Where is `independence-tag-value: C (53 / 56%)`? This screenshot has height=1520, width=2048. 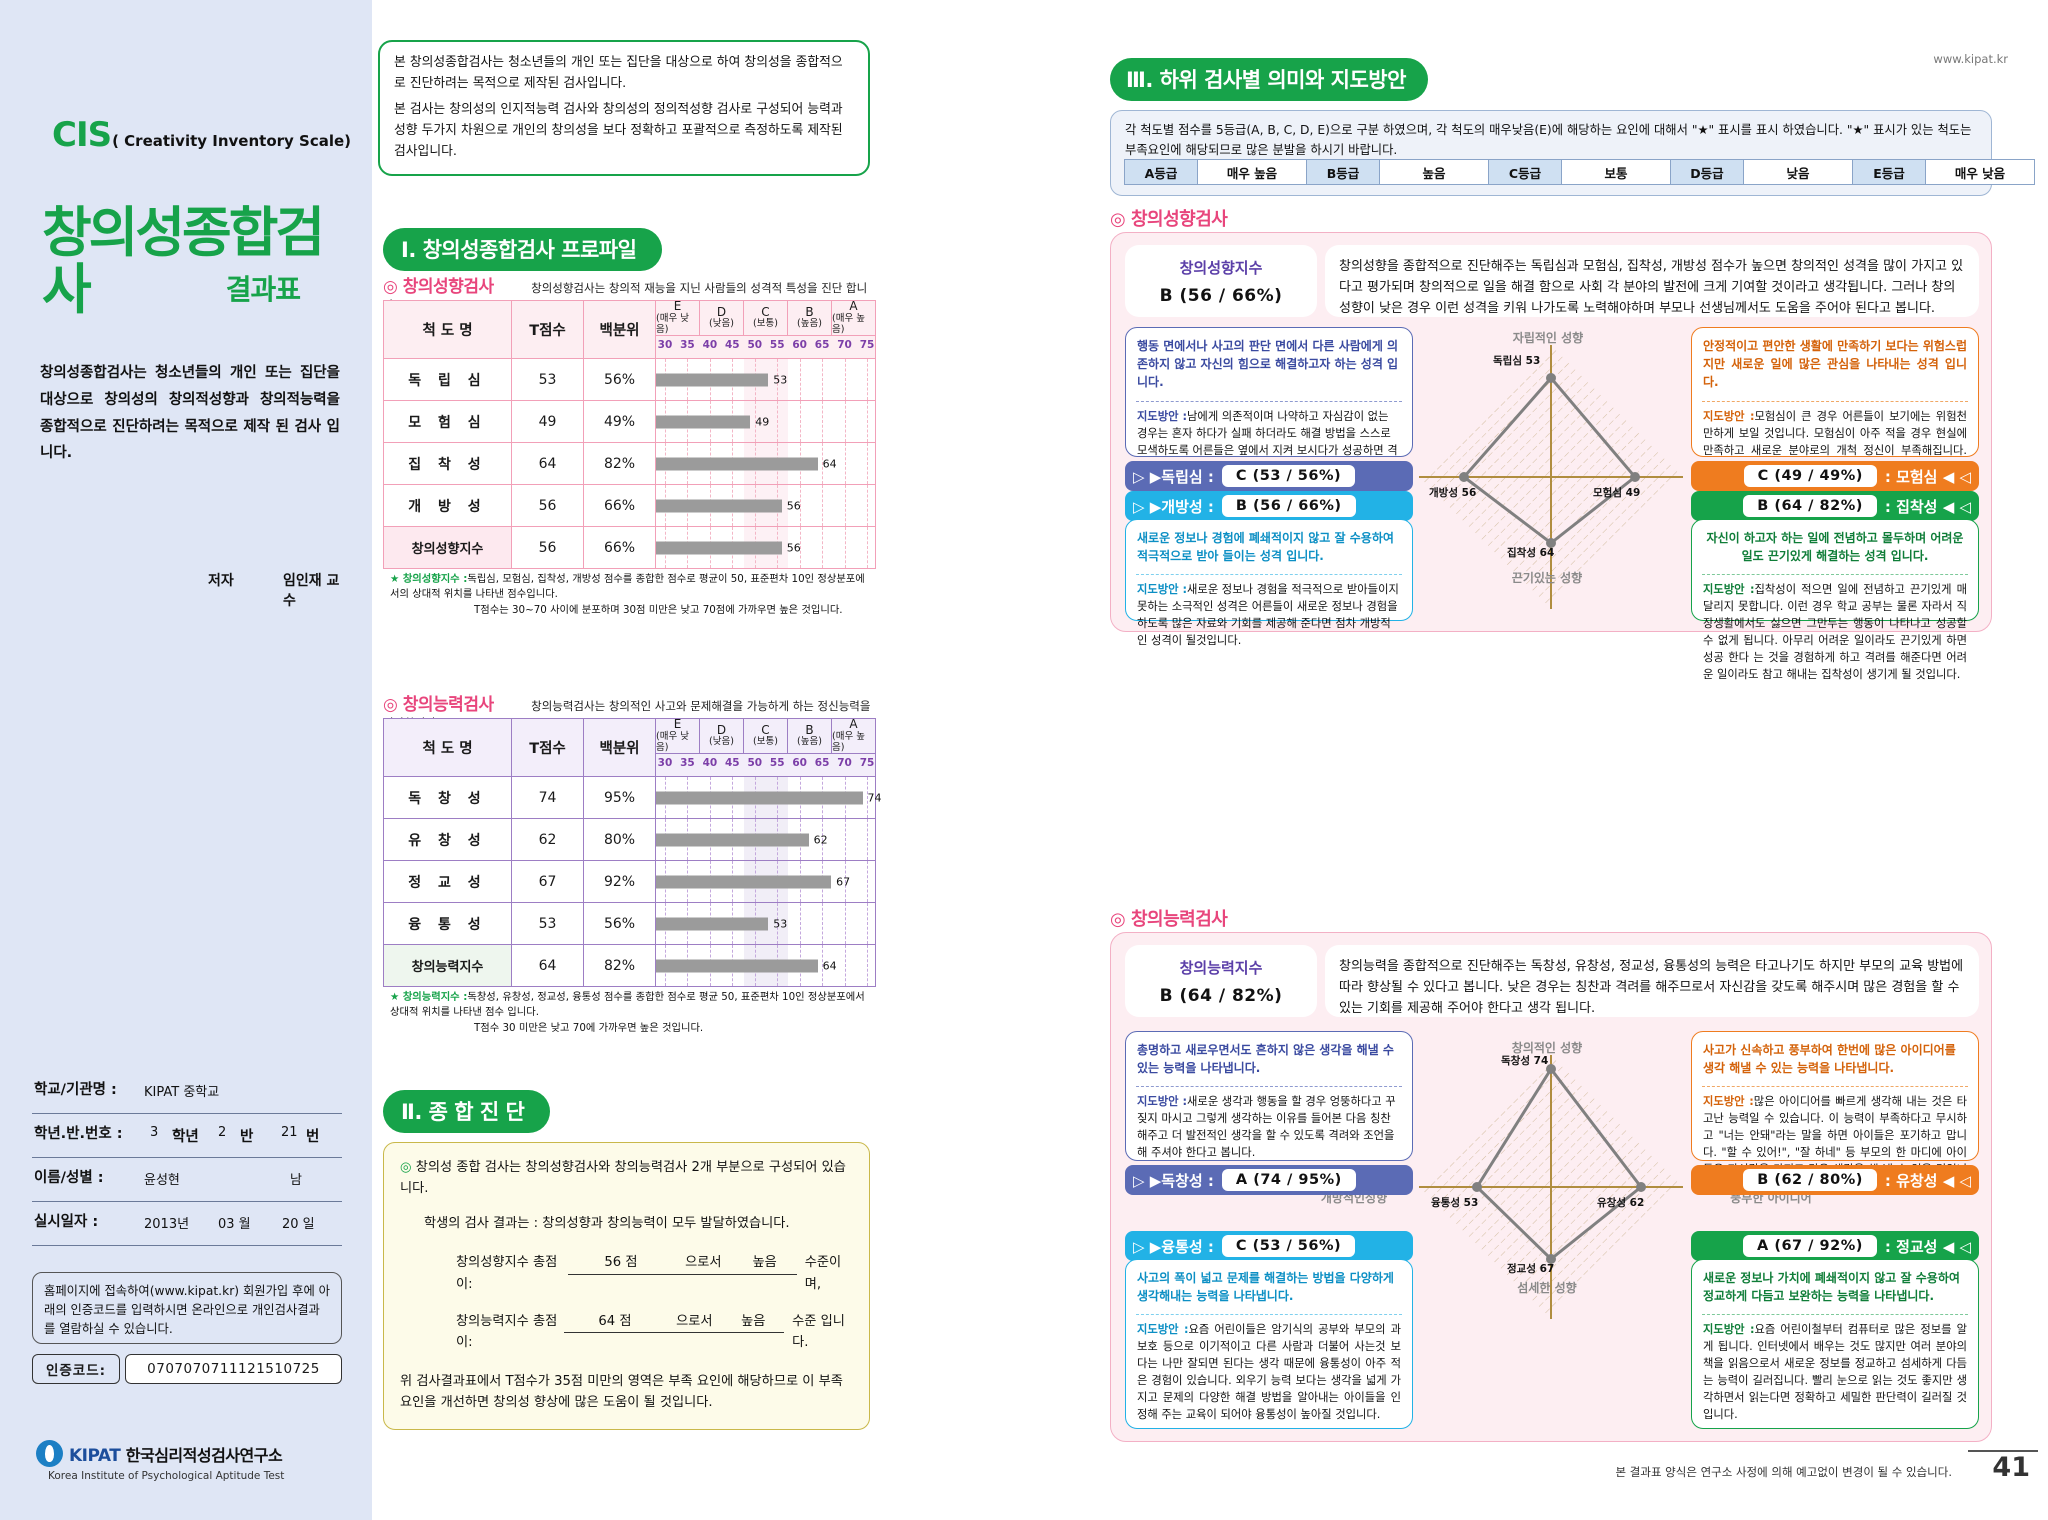 independence-tag-value: C (53 / 56%) is located at coordinates (1288, 476).